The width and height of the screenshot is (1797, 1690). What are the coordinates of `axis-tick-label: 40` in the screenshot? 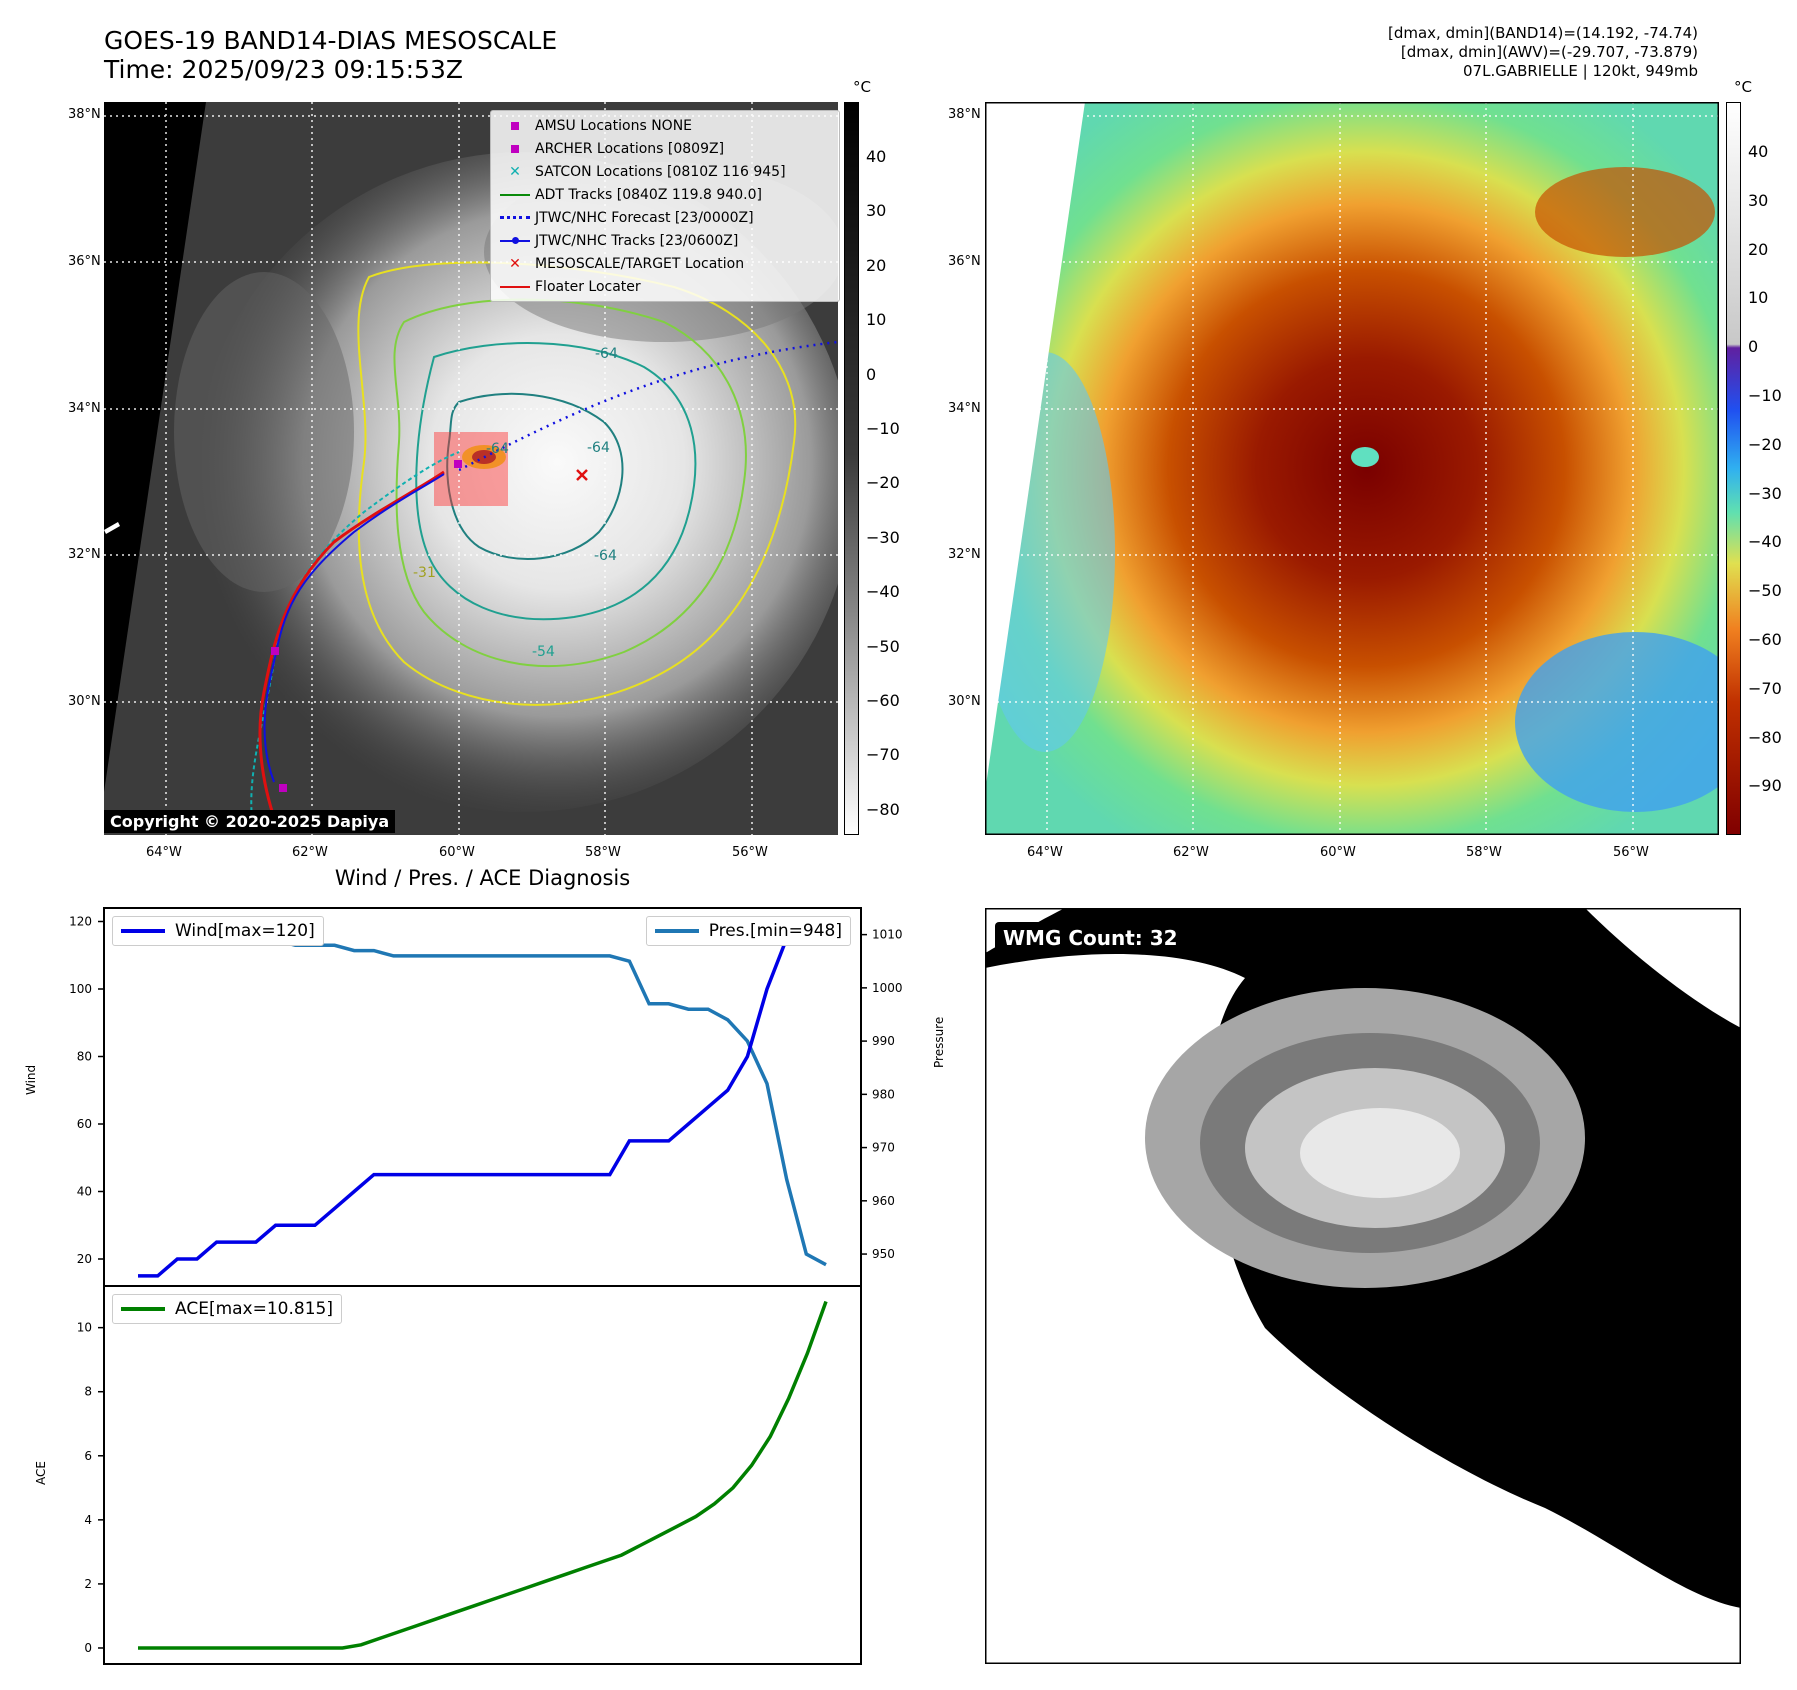 It's located at (84, 1192).